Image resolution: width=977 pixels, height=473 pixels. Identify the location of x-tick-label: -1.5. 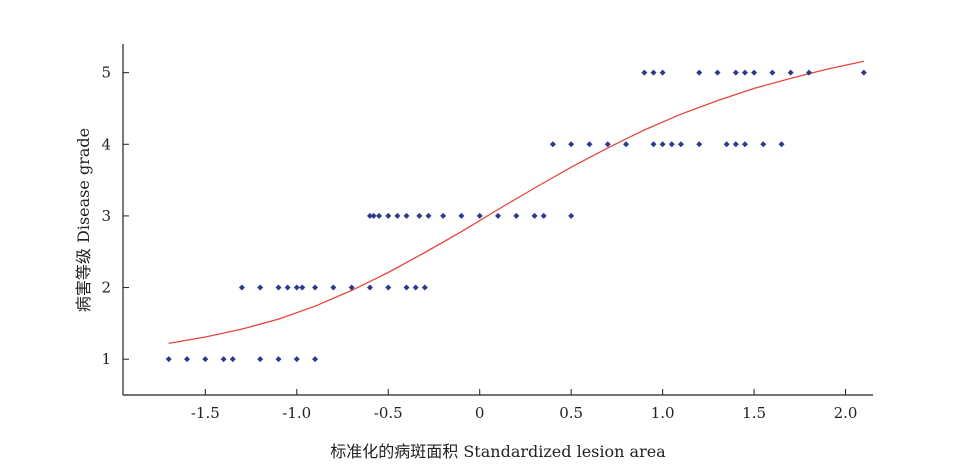
(205, 413).